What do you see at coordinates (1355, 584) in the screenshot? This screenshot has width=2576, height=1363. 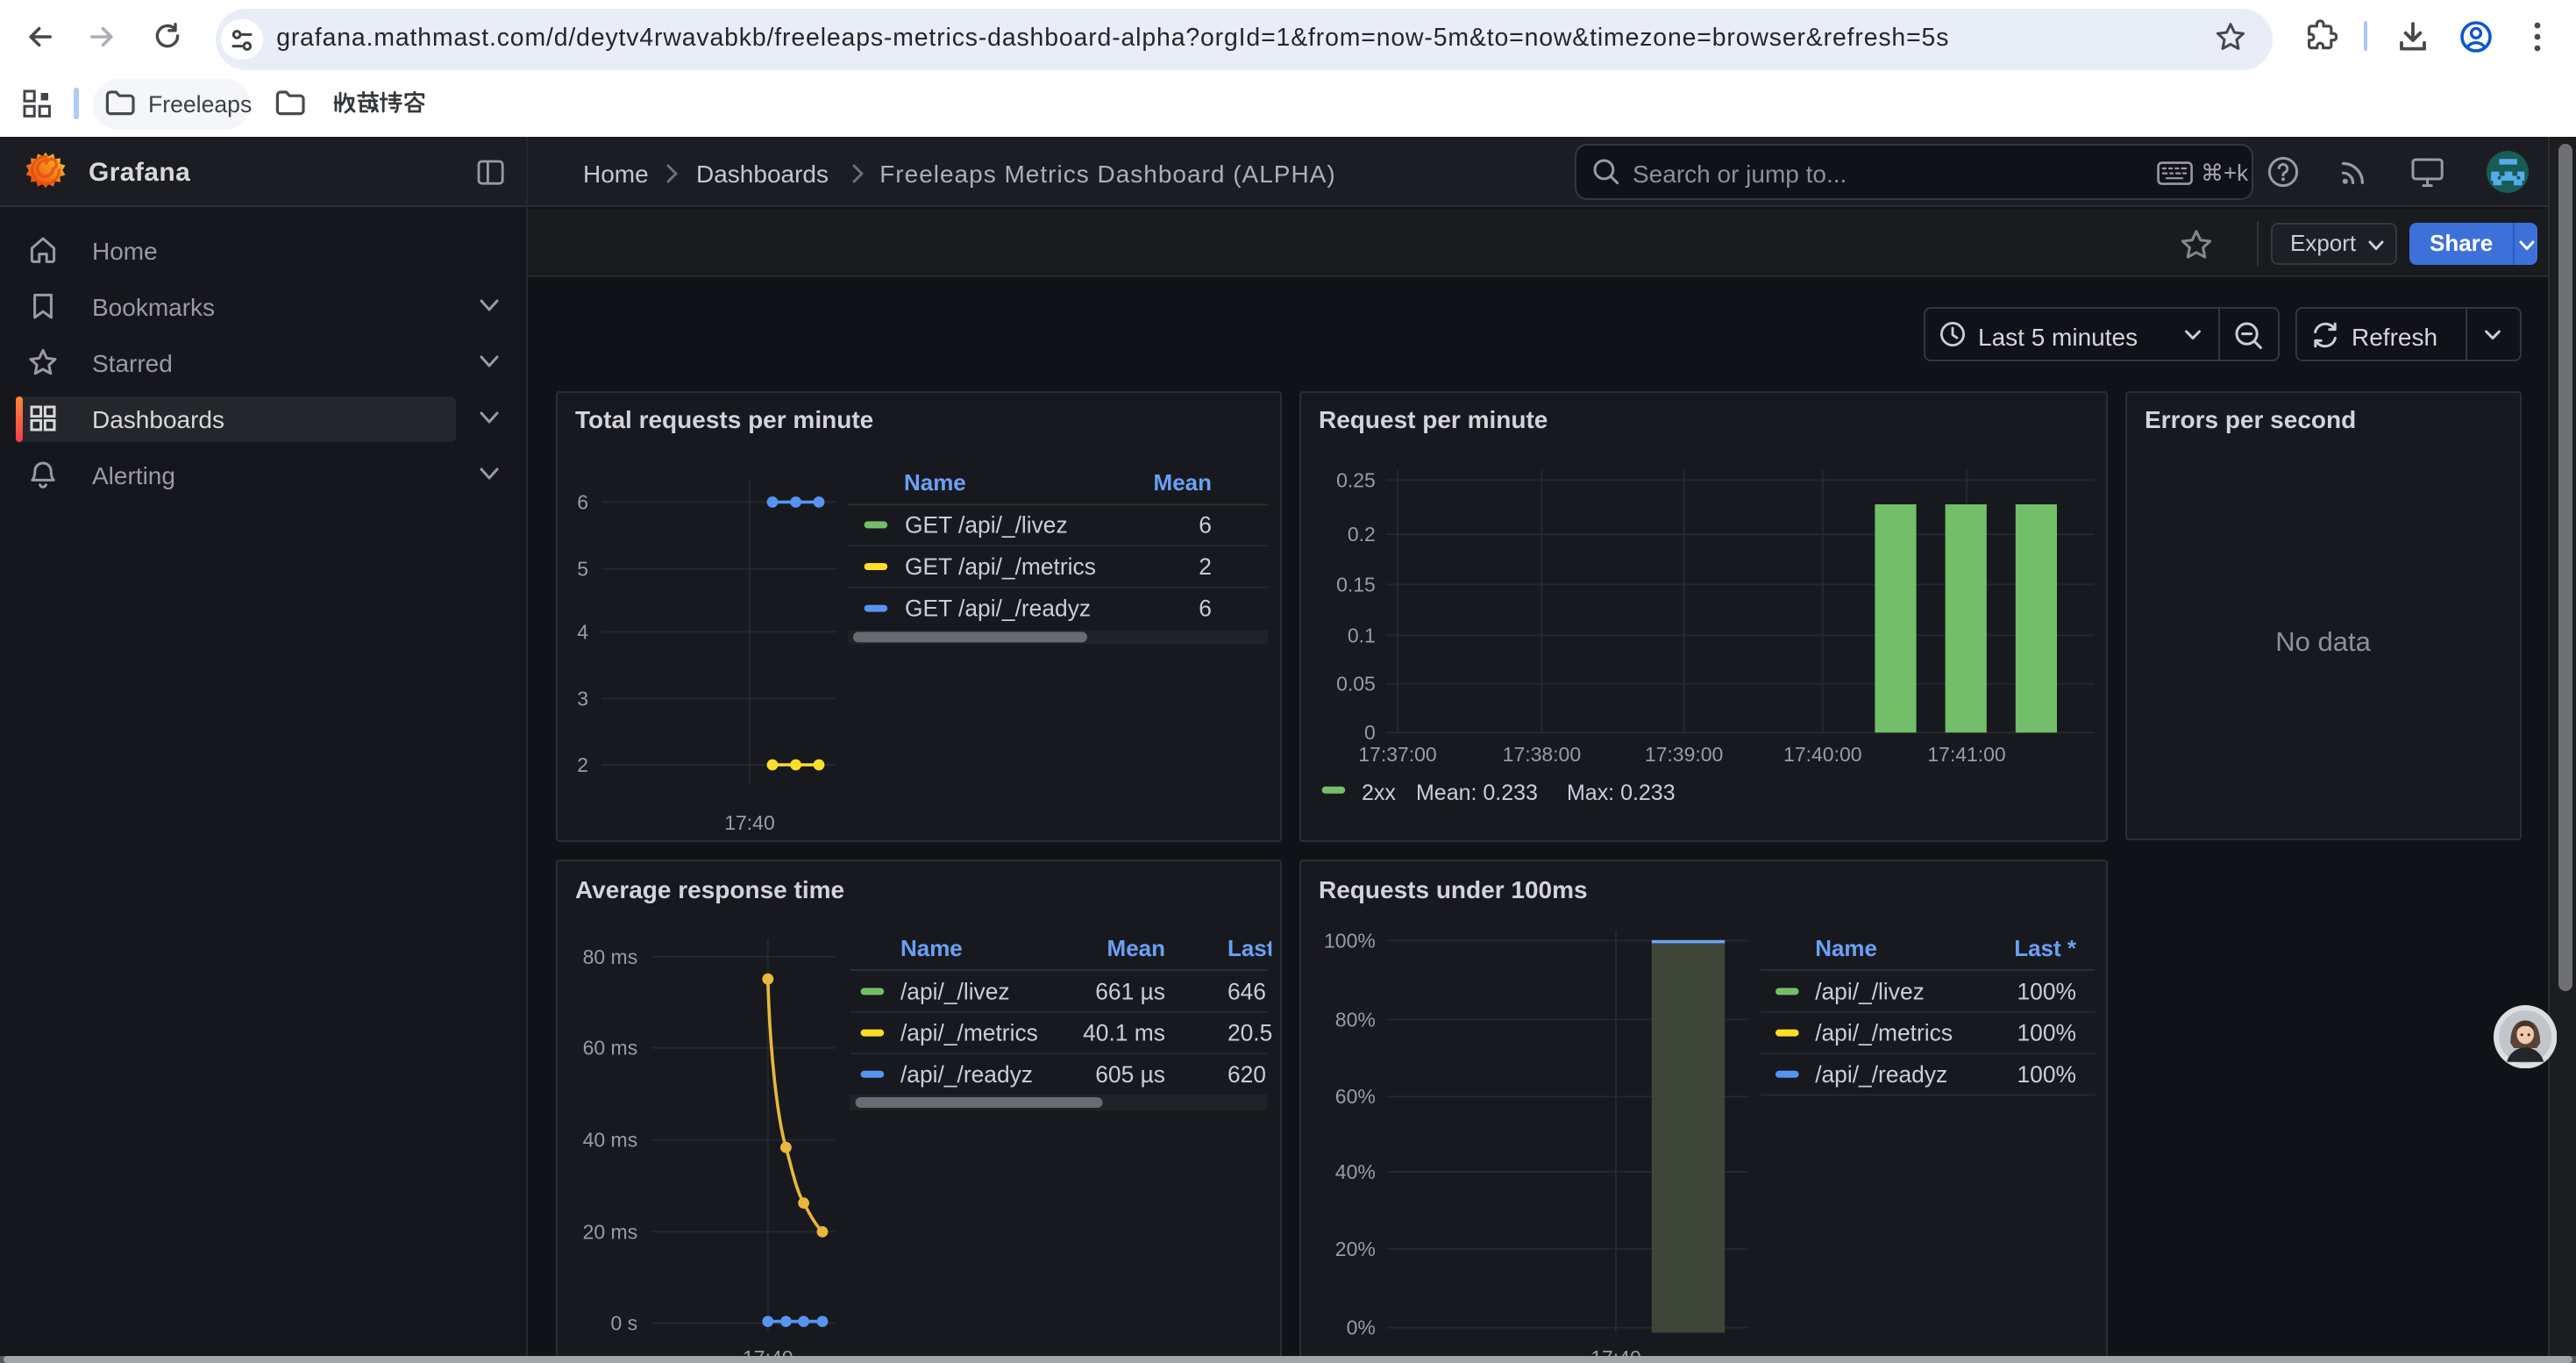 I see `svg-text: 0.15` at bounding box center [1355, 584].